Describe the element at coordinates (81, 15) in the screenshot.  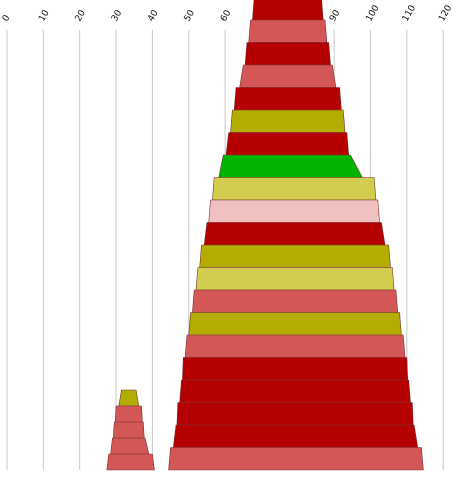
I see `x-tick-label: 20` at that location.